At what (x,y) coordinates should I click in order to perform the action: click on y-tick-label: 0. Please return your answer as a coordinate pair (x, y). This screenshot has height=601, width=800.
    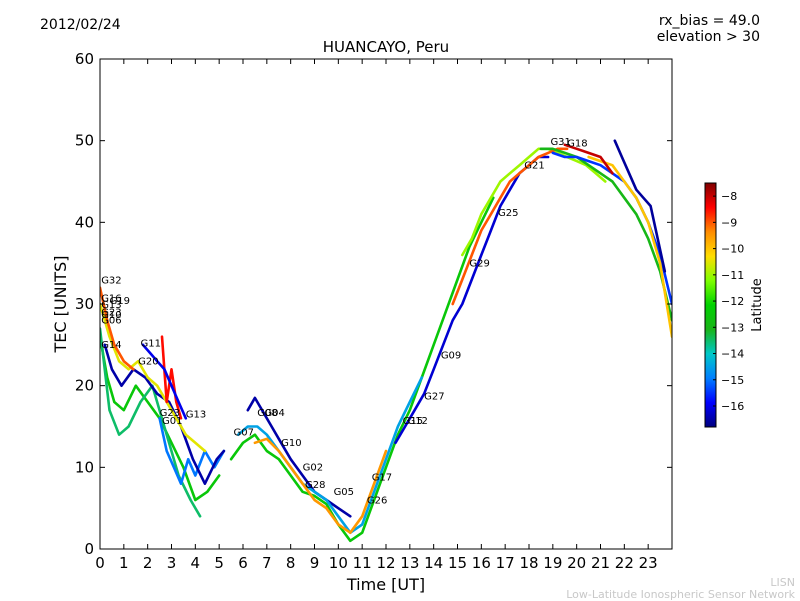
    Looking at the image, I should click on (89, 549).